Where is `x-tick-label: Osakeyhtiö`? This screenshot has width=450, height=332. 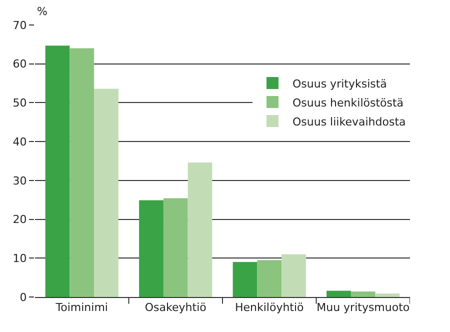
x-tick-label: Osakeyhtiö is located at coordinates (175, 307).